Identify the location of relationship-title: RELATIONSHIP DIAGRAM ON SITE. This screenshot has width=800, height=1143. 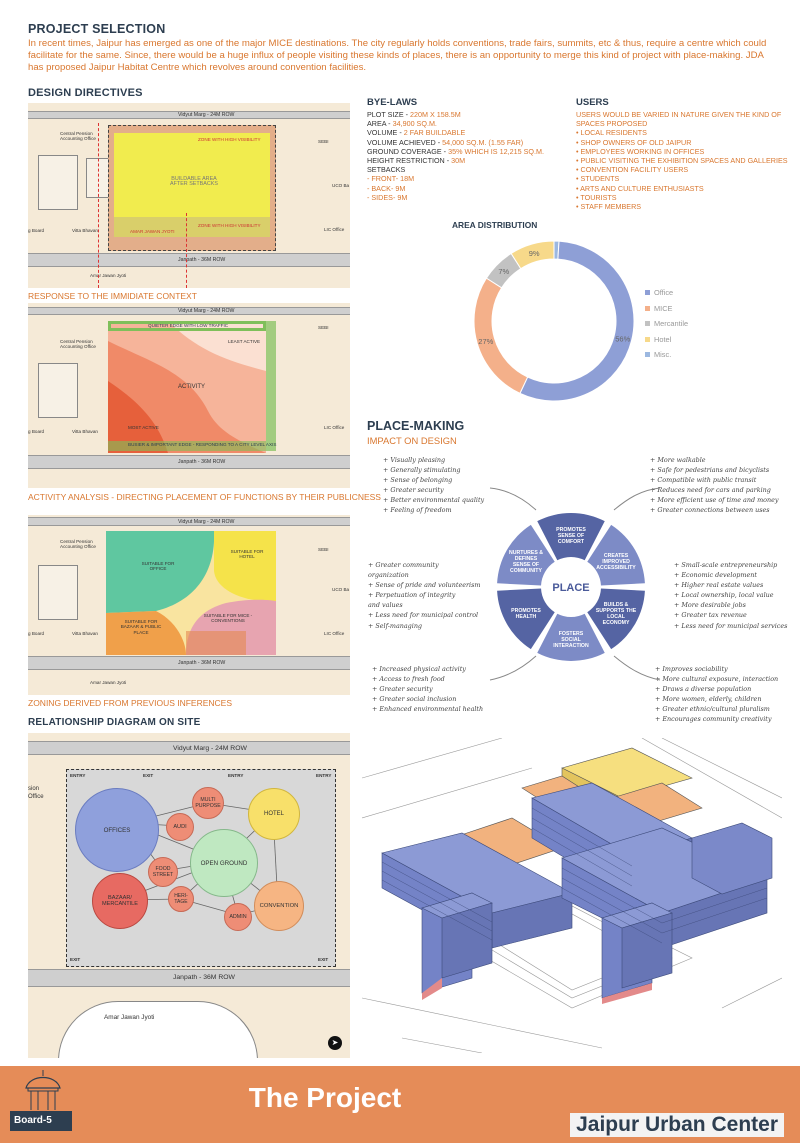
(114, 722).